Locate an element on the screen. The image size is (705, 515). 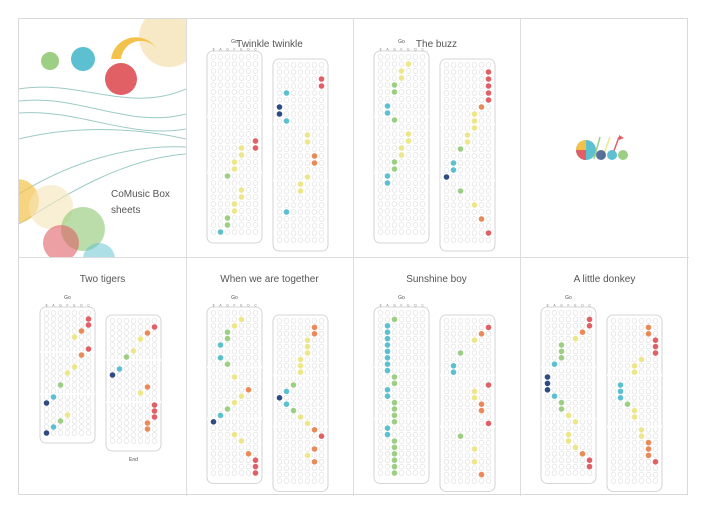
cover-title: CoMusic Box sheets is located at coordinates (140, 203).